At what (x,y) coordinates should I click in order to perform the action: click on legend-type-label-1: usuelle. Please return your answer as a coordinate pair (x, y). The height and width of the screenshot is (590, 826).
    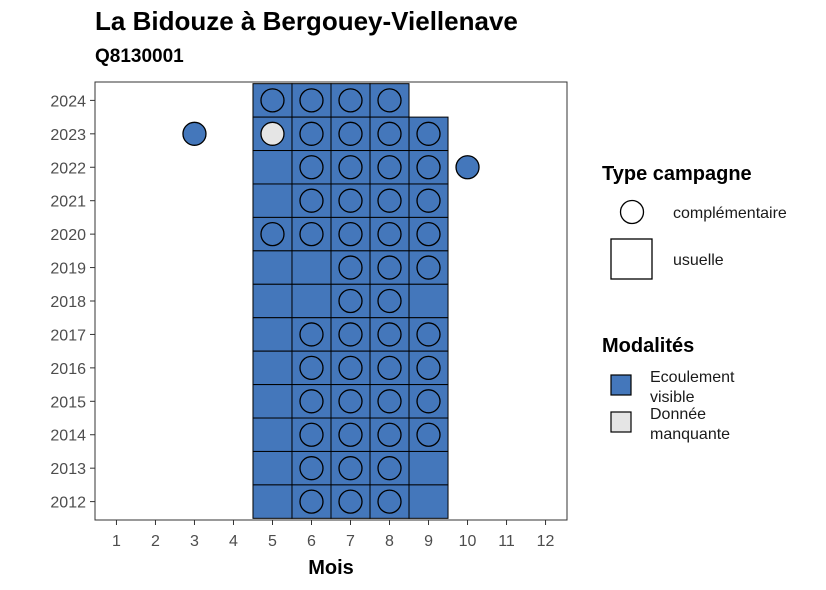
    Looking at the image, I should click on (698, 260).